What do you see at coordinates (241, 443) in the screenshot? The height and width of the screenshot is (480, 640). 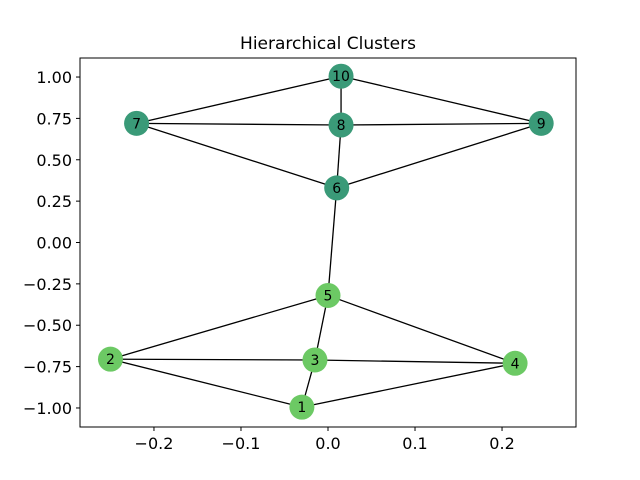 I see `x-tick-label: −0.1` at bounding box center [241, 443].